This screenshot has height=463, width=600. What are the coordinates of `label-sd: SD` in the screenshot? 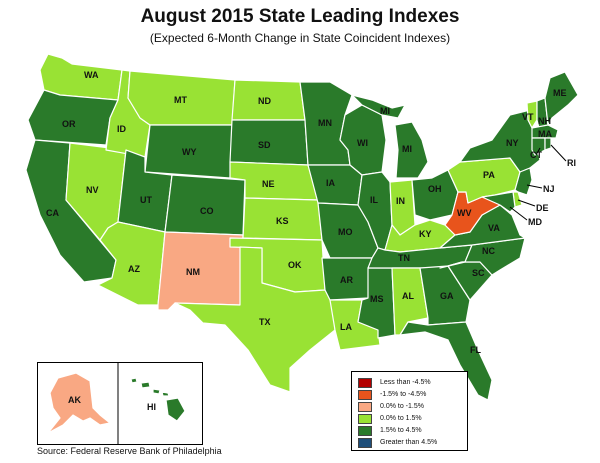 It's located at (264, 145).